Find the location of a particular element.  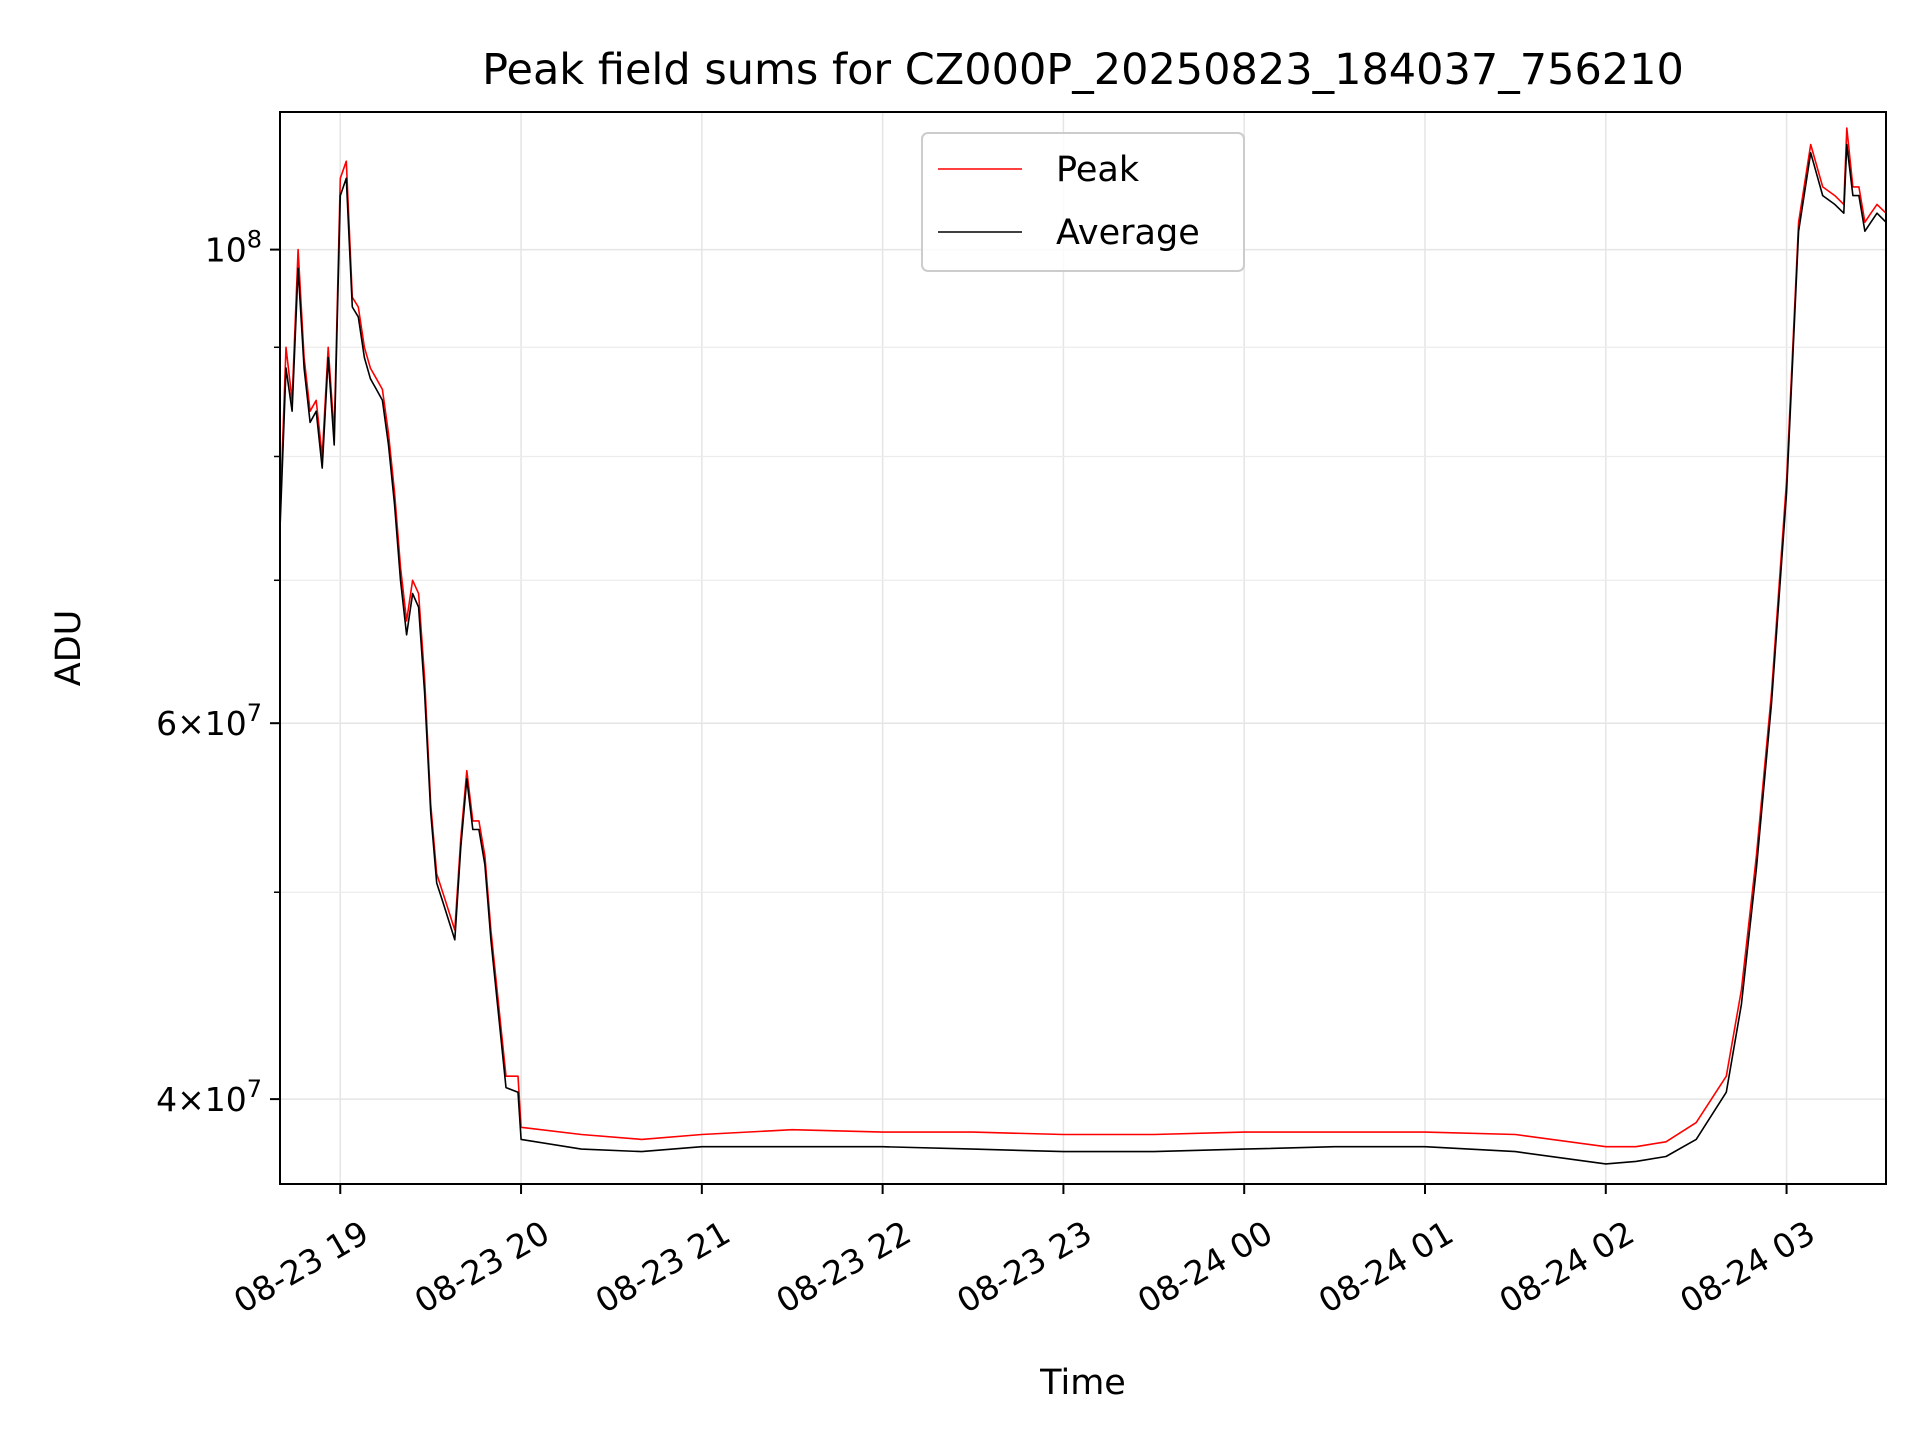

legend-peak-label: Peak is located at coordinates (1098, 170).